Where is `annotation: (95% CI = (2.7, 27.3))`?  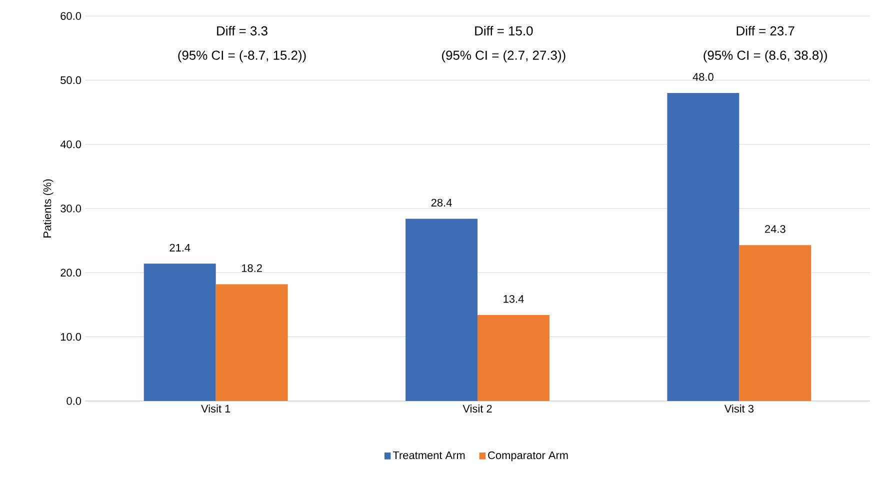
annotation: (95% CI = (2.7, 27.3)) is located at coordinates (504, 56).